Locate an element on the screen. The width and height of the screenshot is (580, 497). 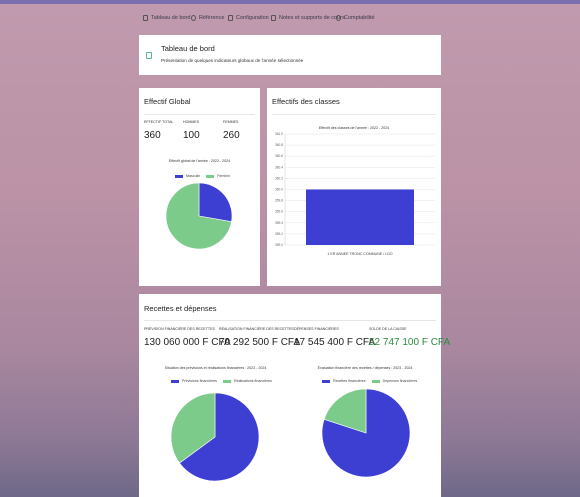
bar is located at coordinates (360, 217).